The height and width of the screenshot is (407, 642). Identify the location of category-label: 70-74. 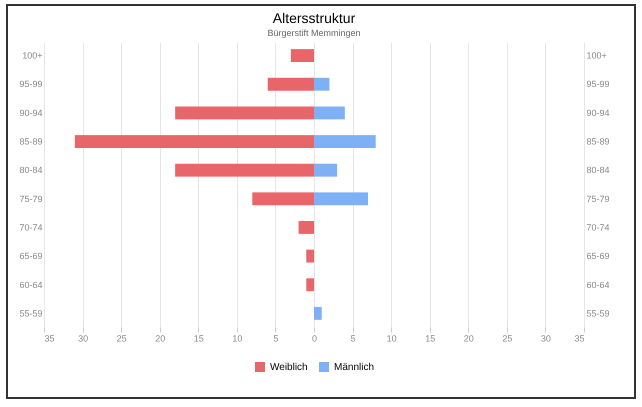
(598, 227).